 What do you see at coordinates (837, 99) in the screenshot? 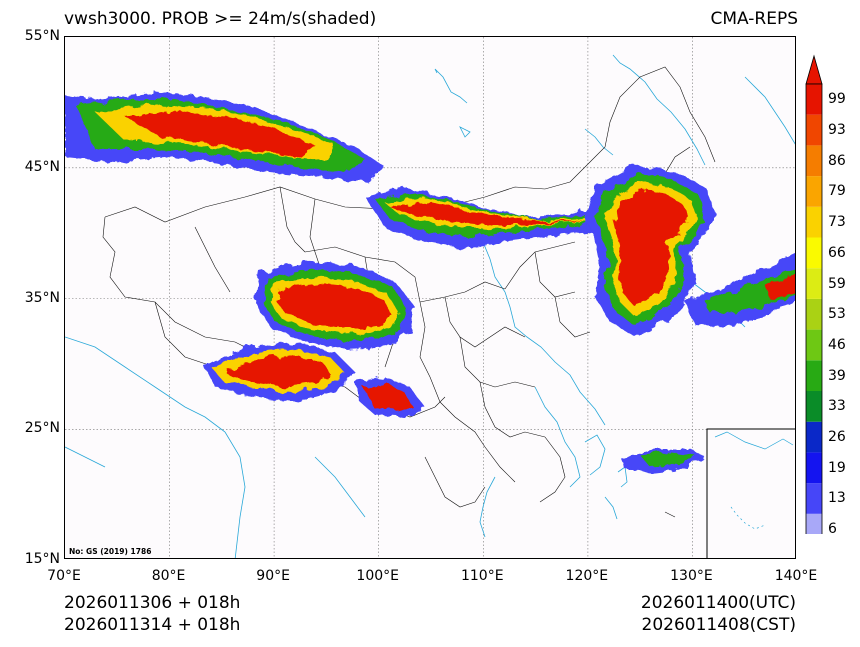
I see `colorbar-level-label: 99` at bounding box center [837, 99].